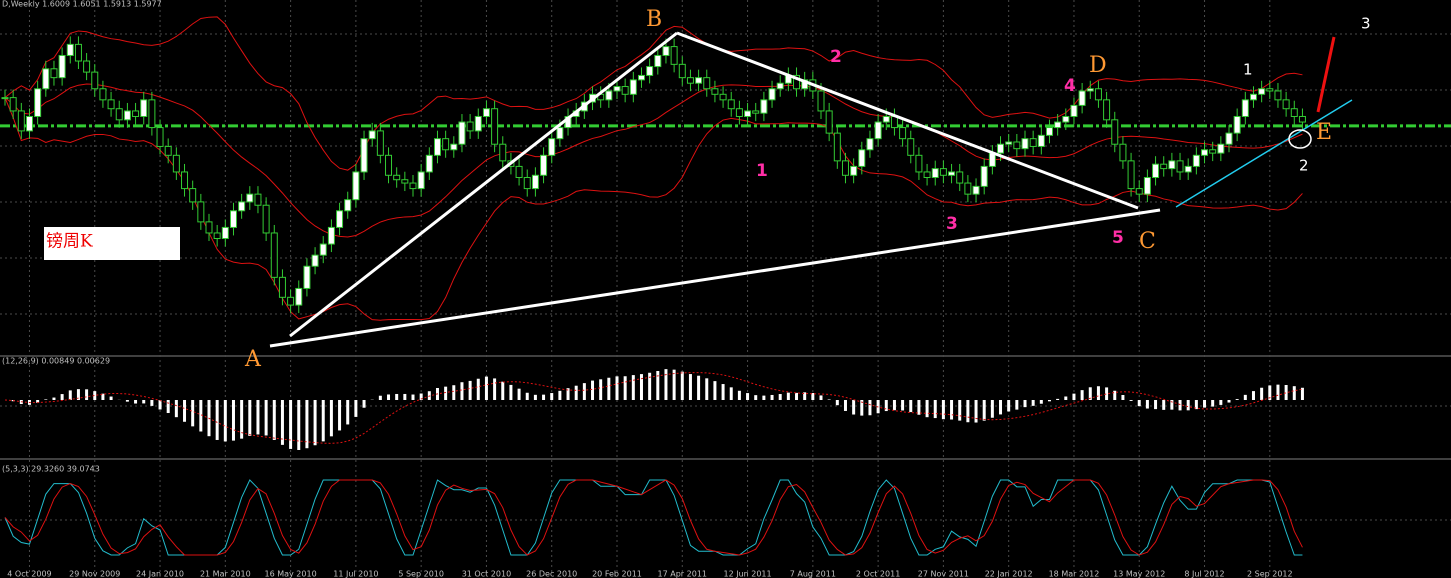 The height and width of the screenshot is (578, 1451). I want to click on x-tick-label: 17 Apr 2011, so click(682, 574).